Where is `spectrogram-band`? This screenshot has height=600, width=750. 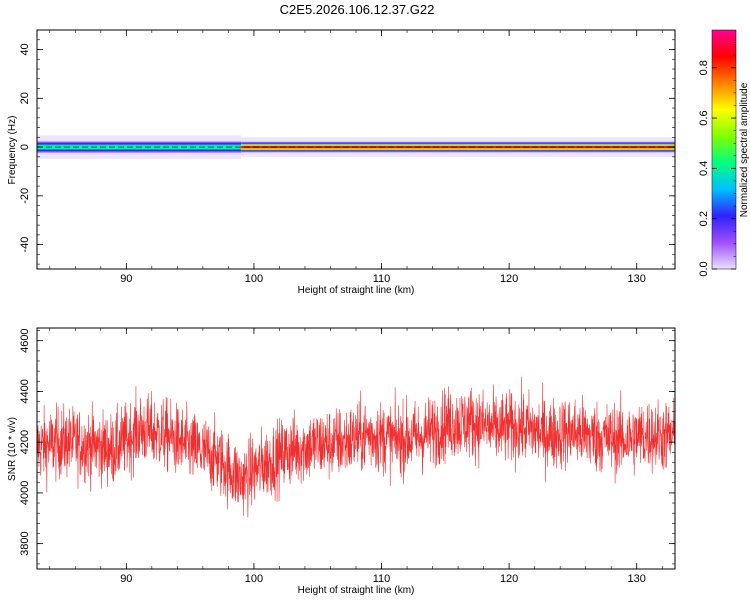 spectrogram-band is located at coordinates (356, 147).